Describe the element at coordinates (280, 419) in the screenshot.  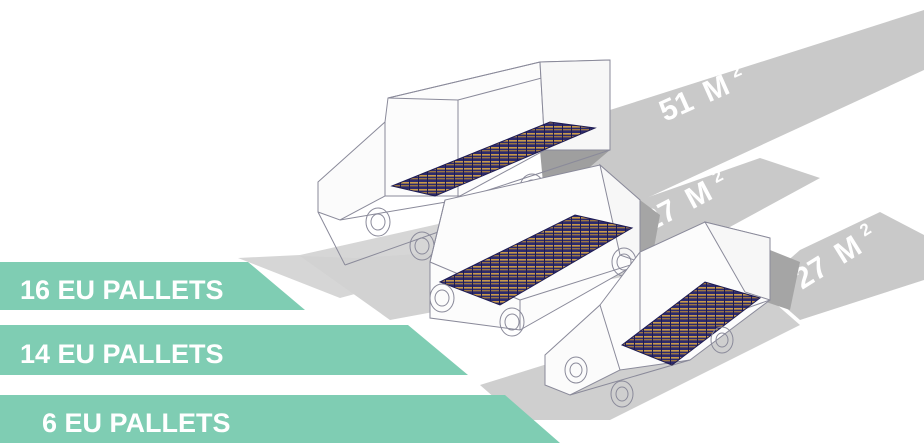
I see `pallets-label-small: 6 EU PALLETS` at that location.